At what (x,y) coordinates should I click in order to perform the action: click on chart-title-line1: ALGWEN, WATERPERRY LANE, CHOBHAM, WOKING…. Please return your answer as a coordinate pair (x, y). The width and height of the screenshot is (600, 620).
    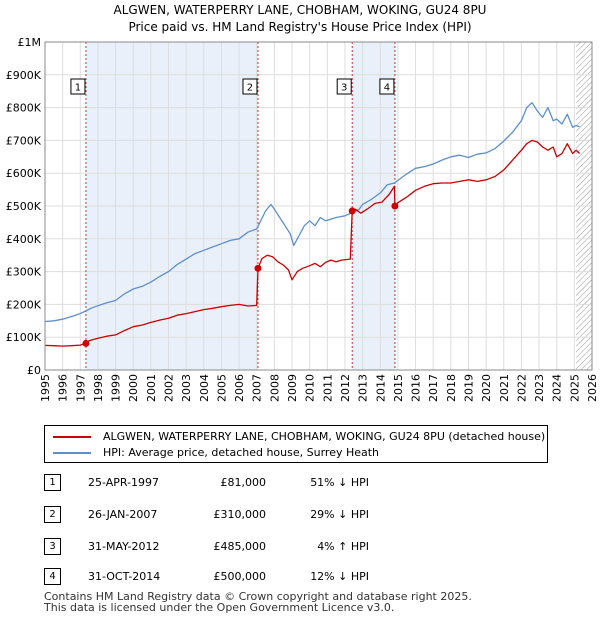
    Looking at the image, I should click on (300, 10).